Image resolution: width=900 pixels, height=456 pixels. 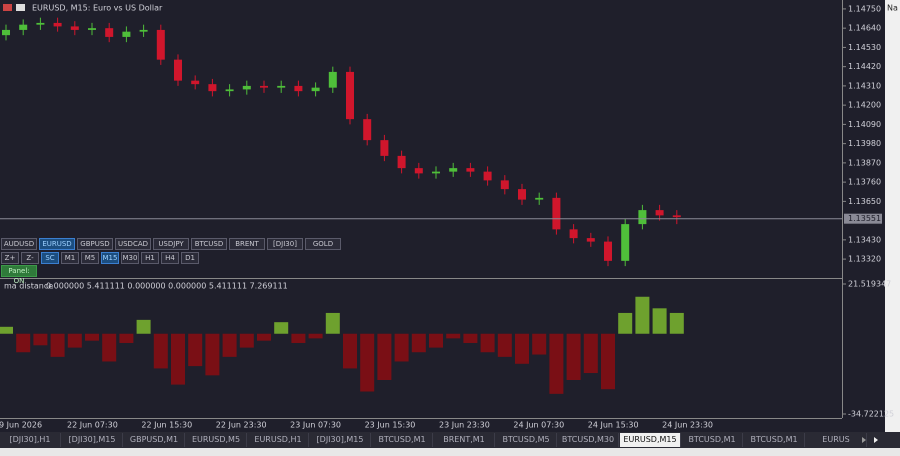 What do you see at coordinates (864, 239) in the screenshot?
I see `y-tick-label: 1.13430` at bounding box center [864, 239].